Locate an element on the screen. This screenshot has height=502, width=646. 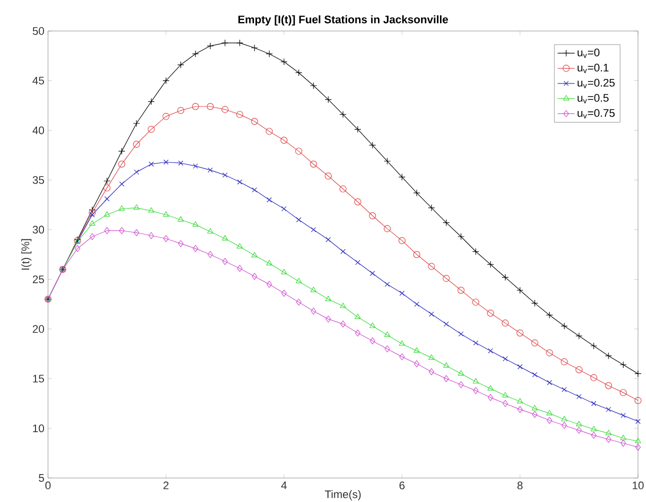
y-tick-label: 20 is located at coordinates (38, 329).